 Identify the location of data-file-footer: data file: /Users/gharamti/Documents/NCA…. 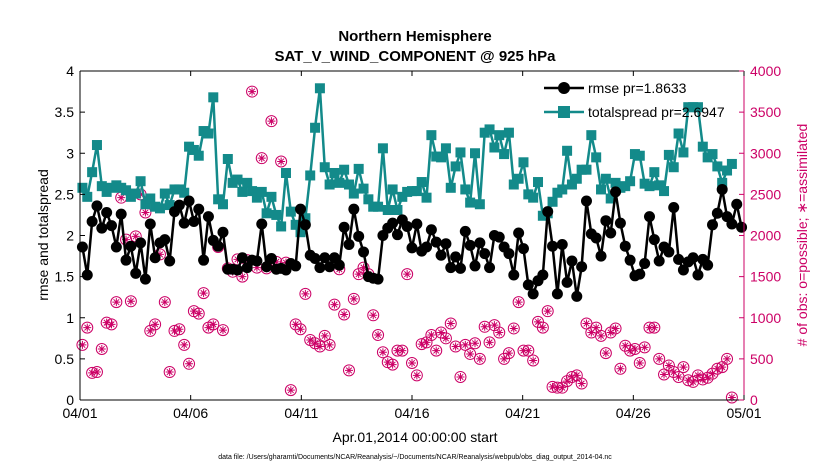
(415, 457).